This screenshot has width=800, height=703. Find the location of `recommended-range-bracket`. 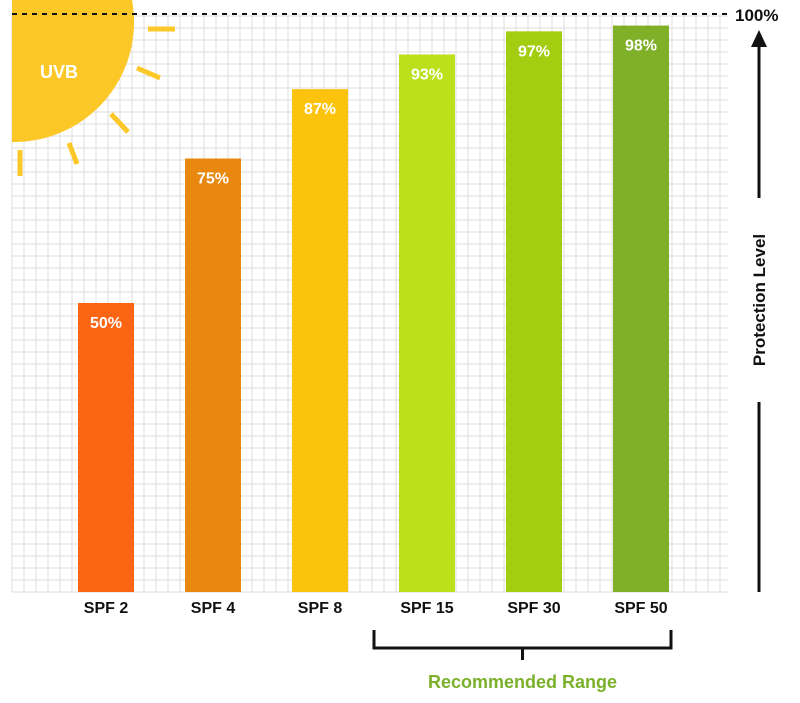

recommended-range-bracket is located at coordinates (522, 645).